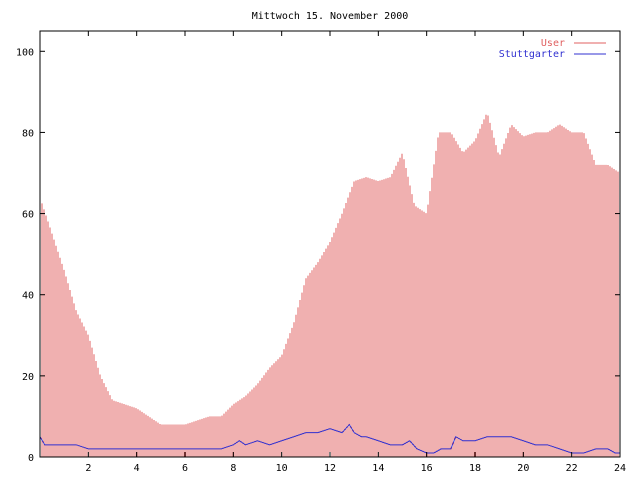 The image size is (640, 480). I want to click on x-tick-label: 14, so click(378, 468).